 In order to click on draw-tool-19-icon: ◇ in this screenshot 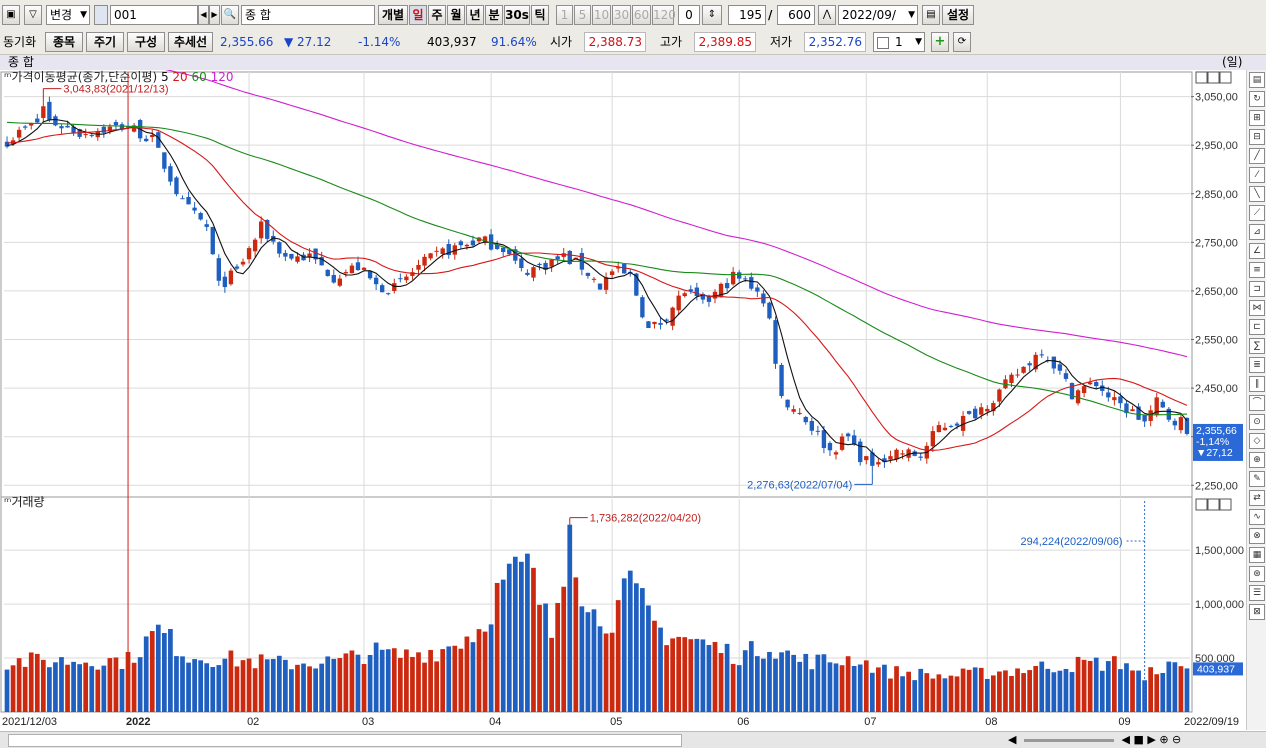, I will do `click(1257, 441)`.